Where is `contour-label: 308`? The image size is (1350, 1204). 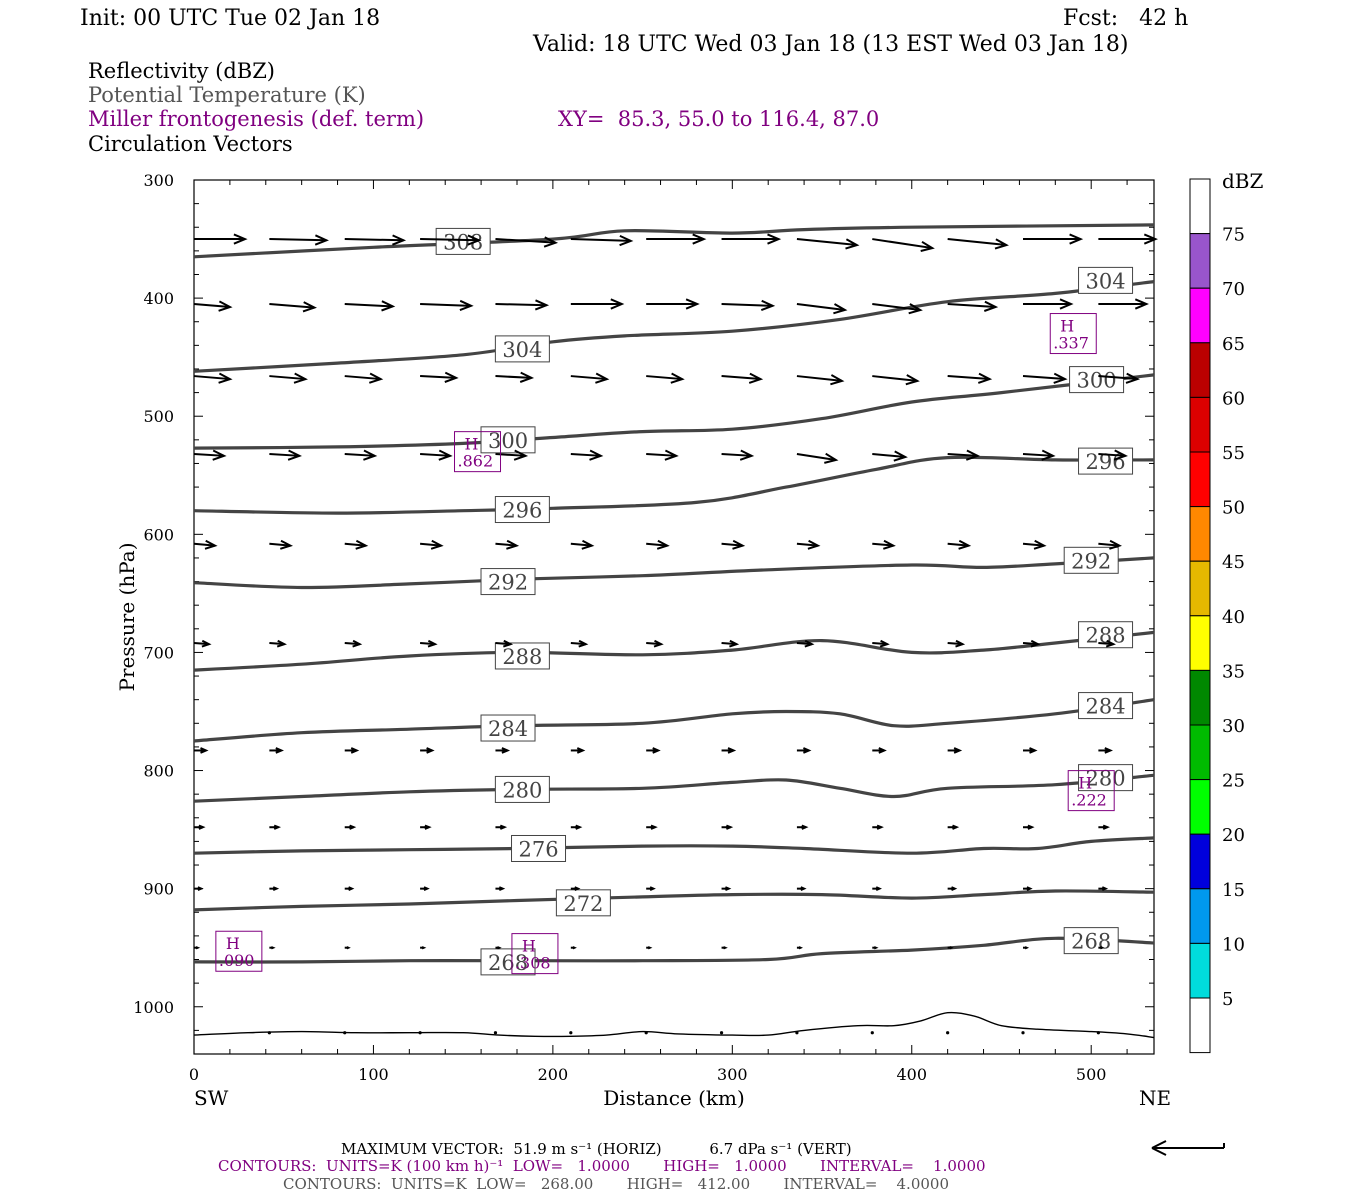 contour-label: 308 is located at coordinates (463, 242).